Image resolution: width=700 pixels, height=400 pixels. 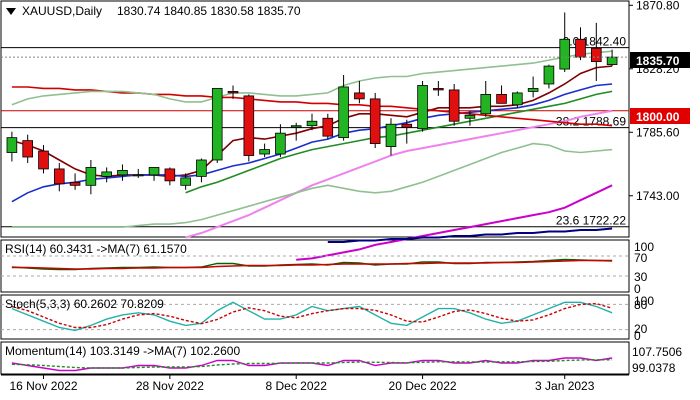 I want to click on rsi-level-100: 100, so click(x=644, y=247).